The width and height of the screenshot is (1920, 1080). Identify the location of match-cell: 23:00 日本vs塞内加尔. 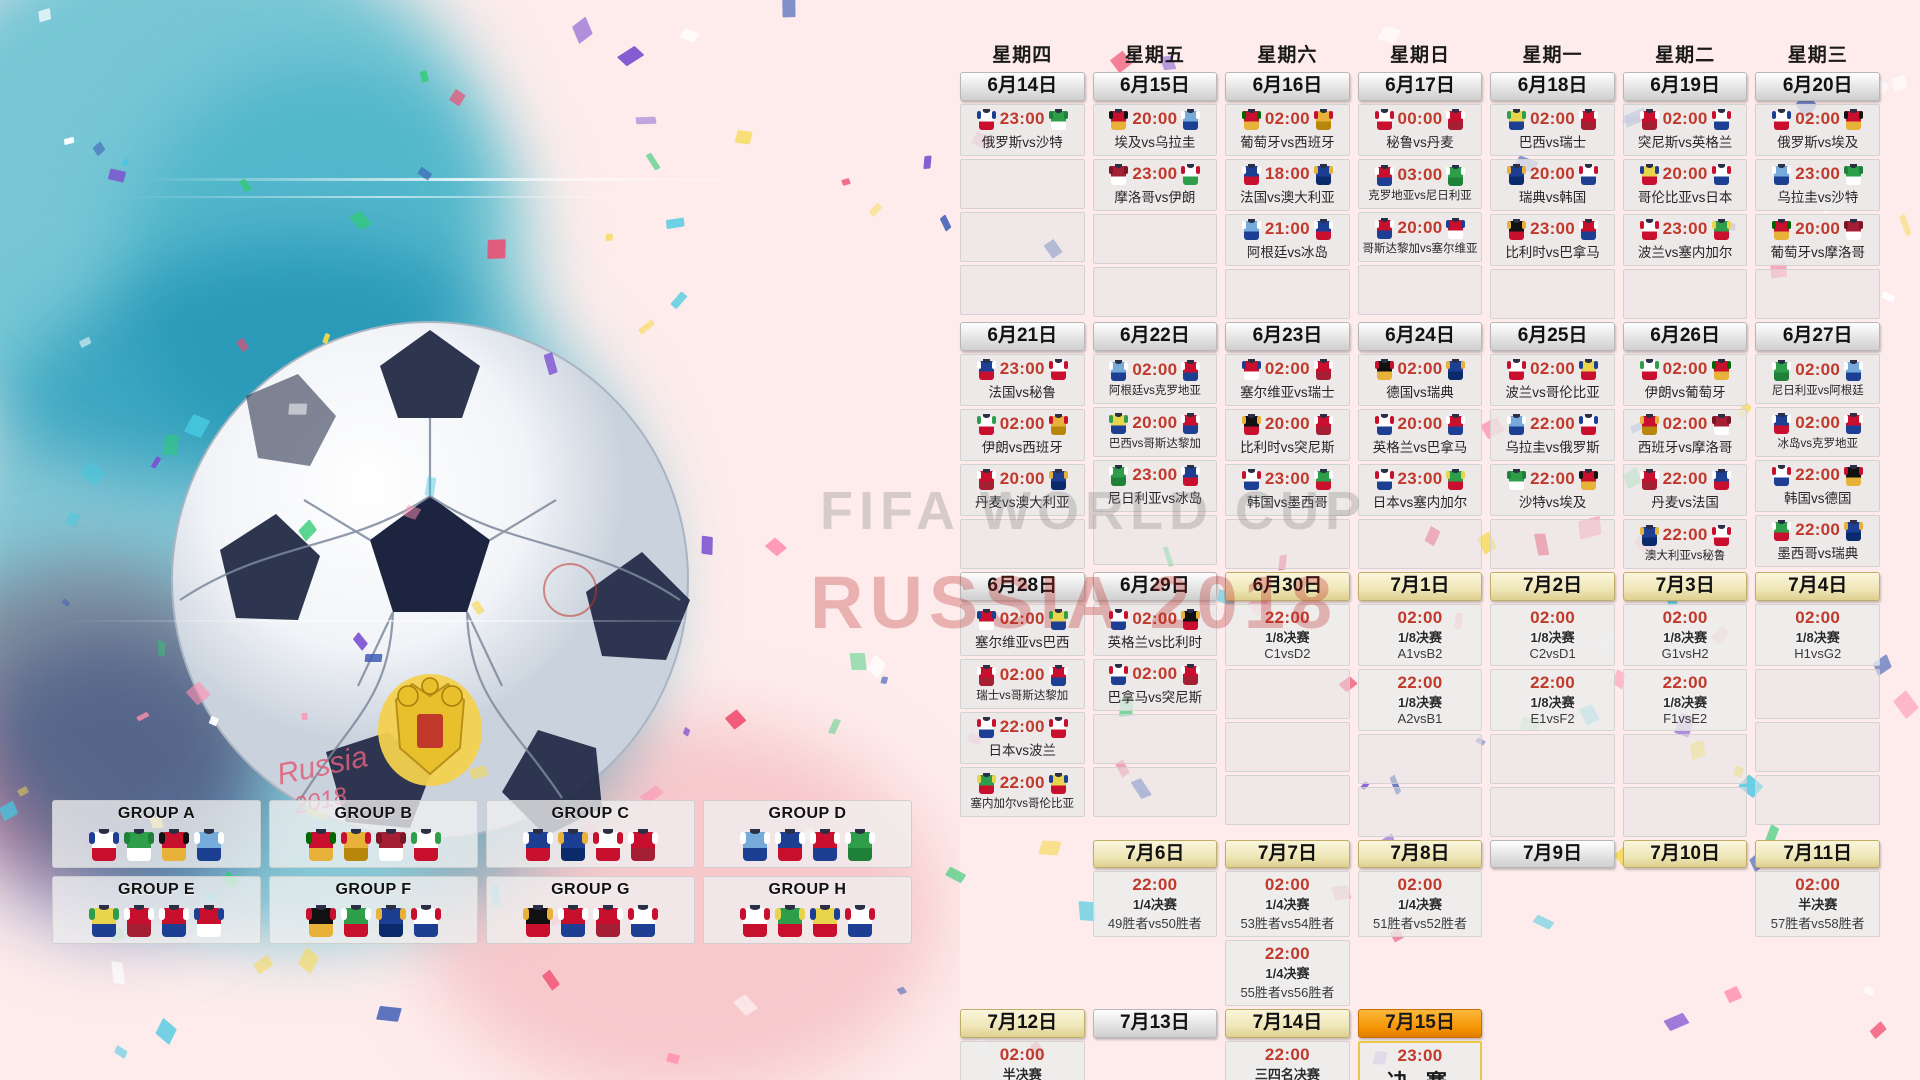
(1420, 489).